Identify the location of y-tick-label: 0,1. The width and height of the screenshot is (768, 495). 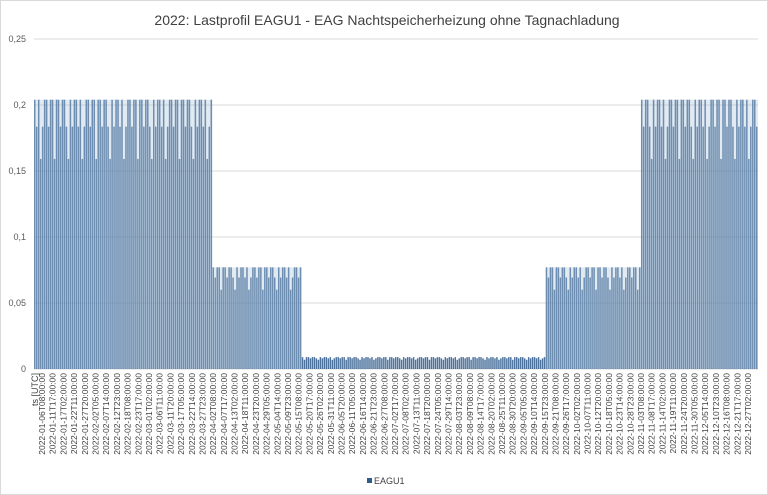
(19, 237).